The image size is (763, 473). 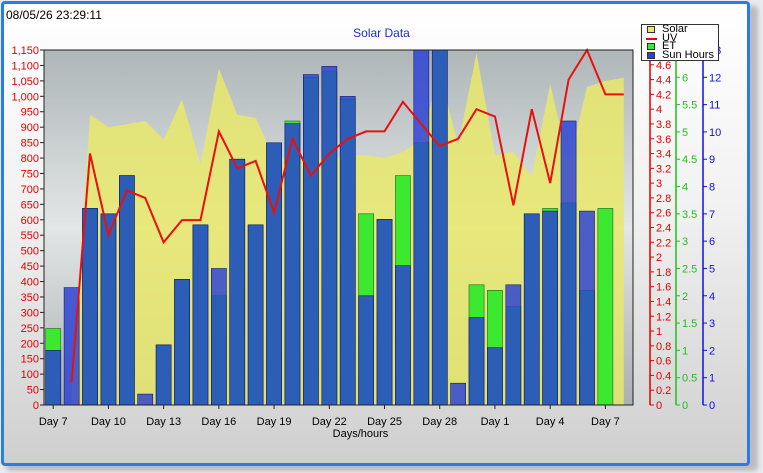 What do you see at coordinates (712, 188) in the screenshot?
I see `sun-axis-tick-label: 8` at bounding box center [712, 188].